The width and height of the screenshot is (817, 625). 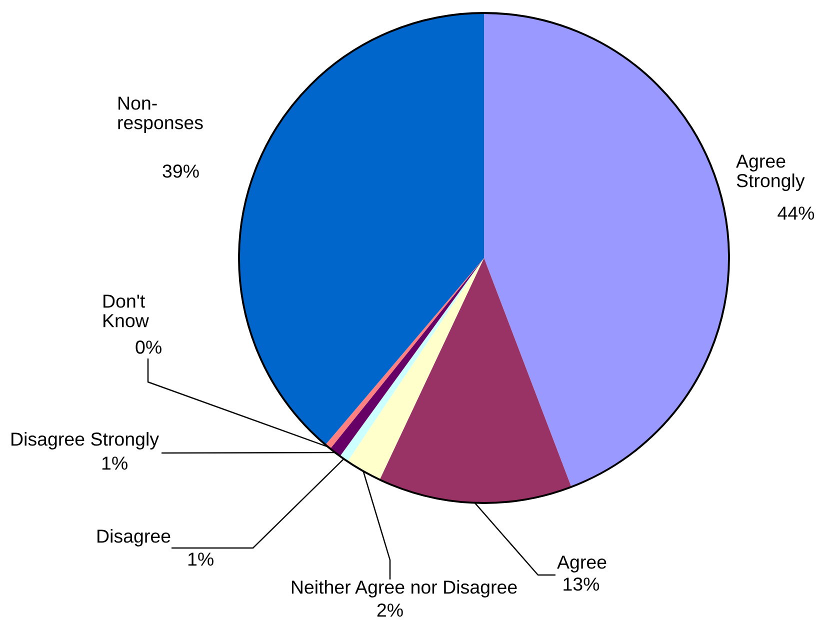 What do you see at coordinates (581, 564) in the screenshot?
I see `slice-label: Agree` at bounding box center [581, 564].